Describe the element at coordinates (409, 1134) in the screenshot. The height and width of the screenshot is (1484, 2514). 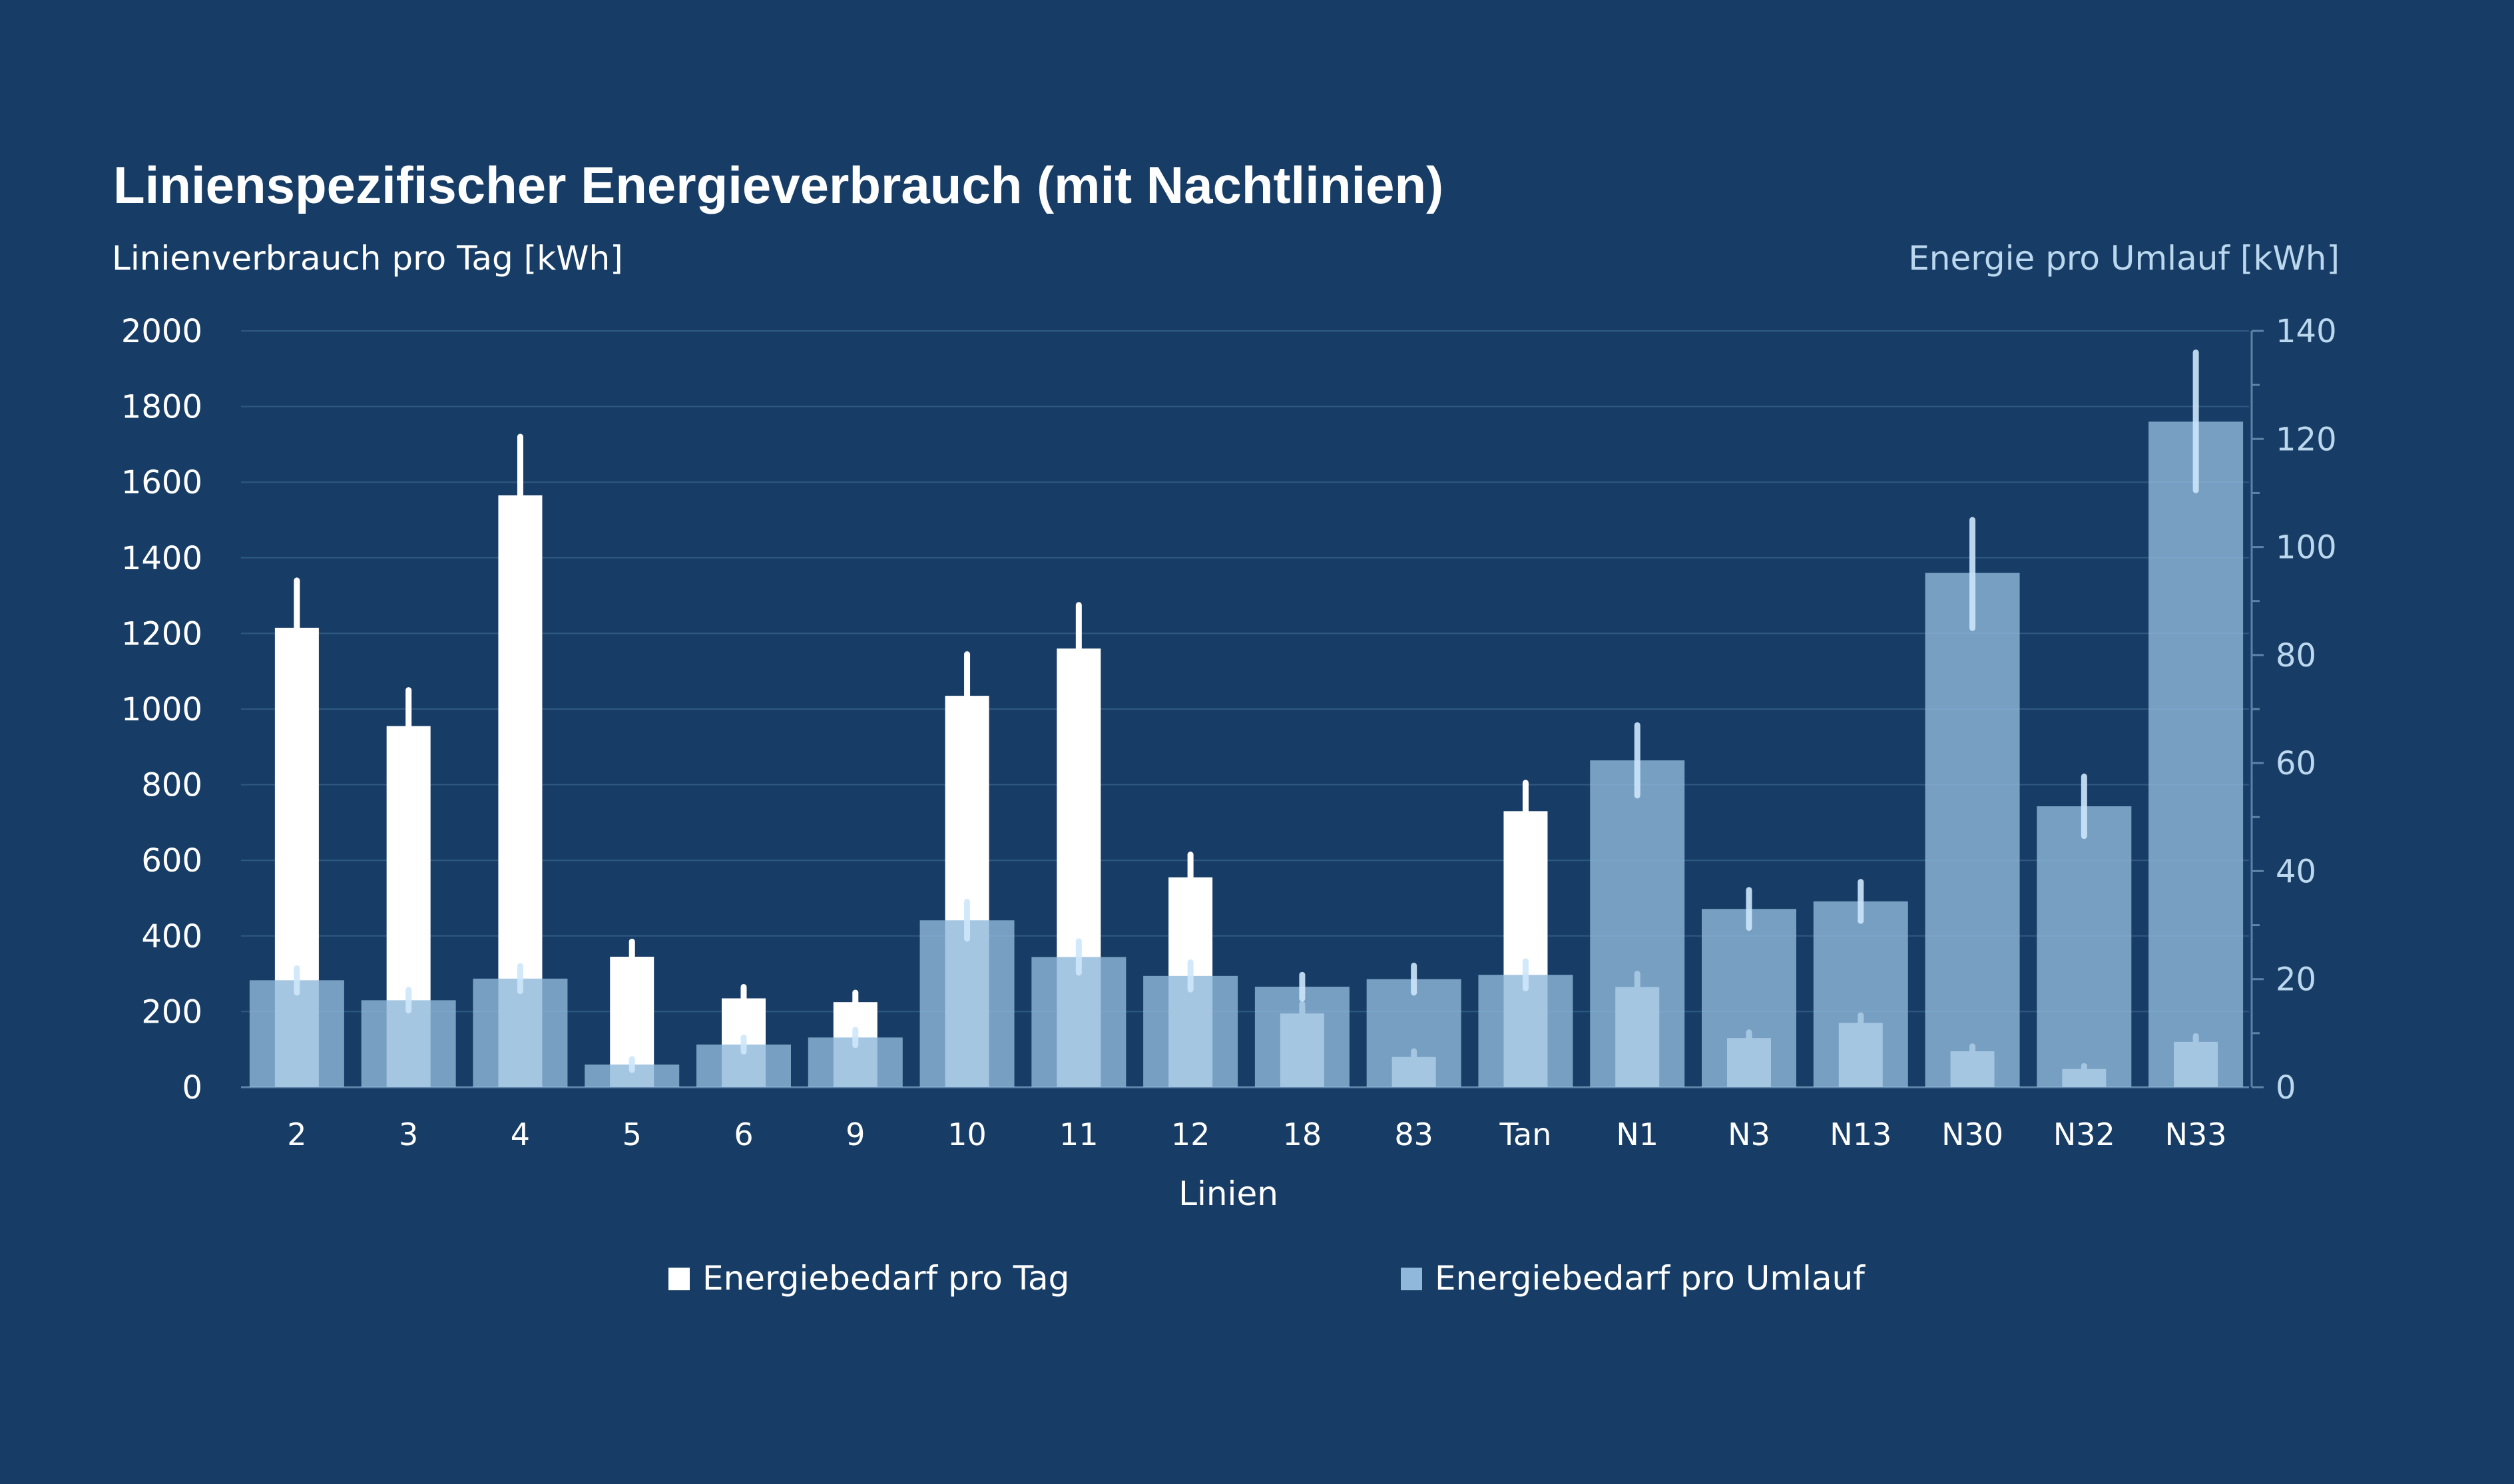
I see `x-tick-label: 3` at that location.